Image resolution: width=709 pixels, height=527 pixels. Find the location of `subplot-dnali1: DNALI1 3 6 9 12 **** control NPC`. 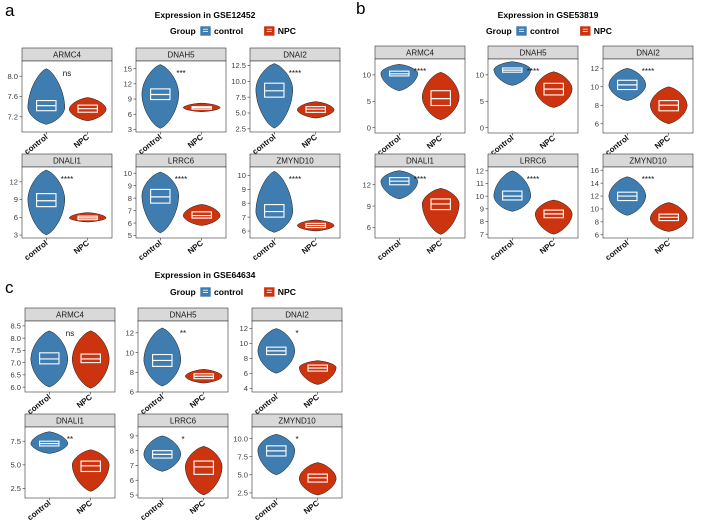

subplot-dnali1: DNALI1 3 6 9 12 **** control NPC is located at coordinates (61, 207).